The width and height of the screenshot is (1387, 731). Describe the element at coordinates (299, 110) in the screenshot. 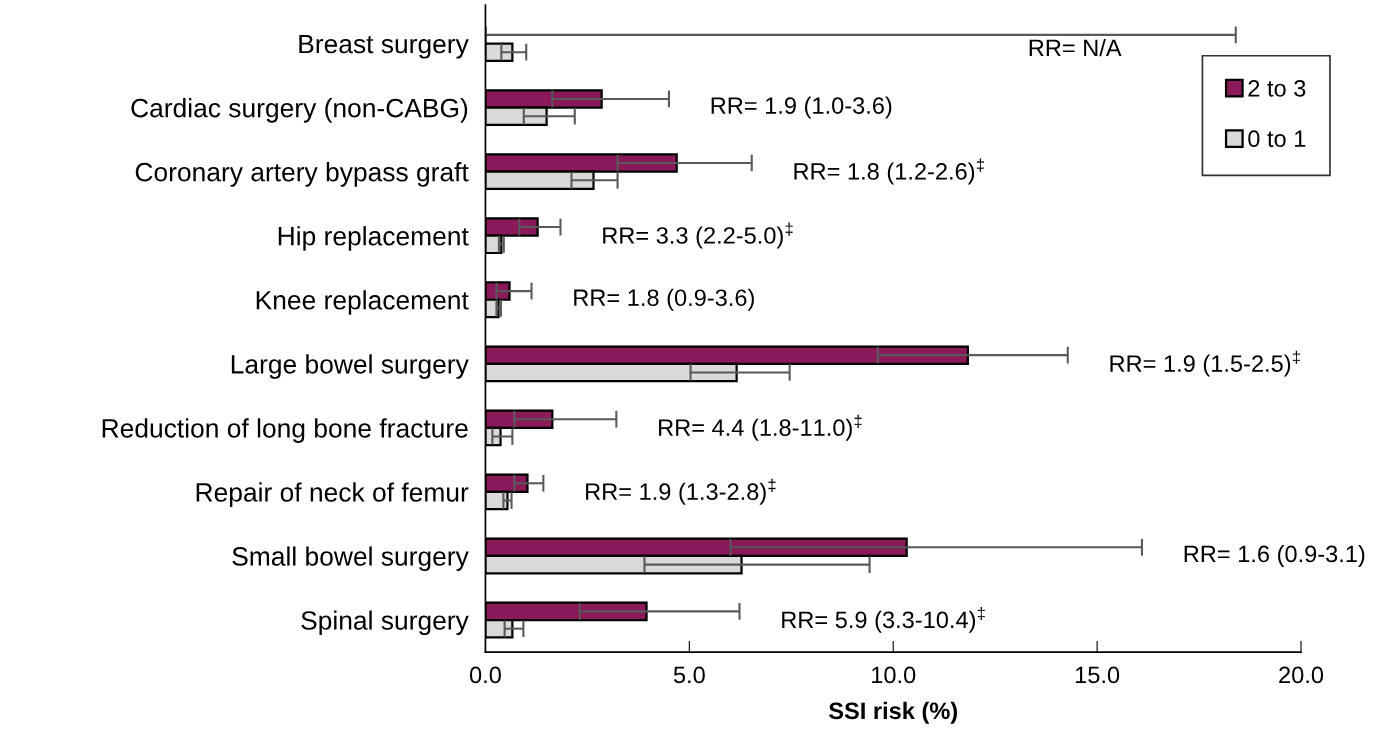

I see `y-tick-label: Cardiac surgery (non-CABG)` at that location.